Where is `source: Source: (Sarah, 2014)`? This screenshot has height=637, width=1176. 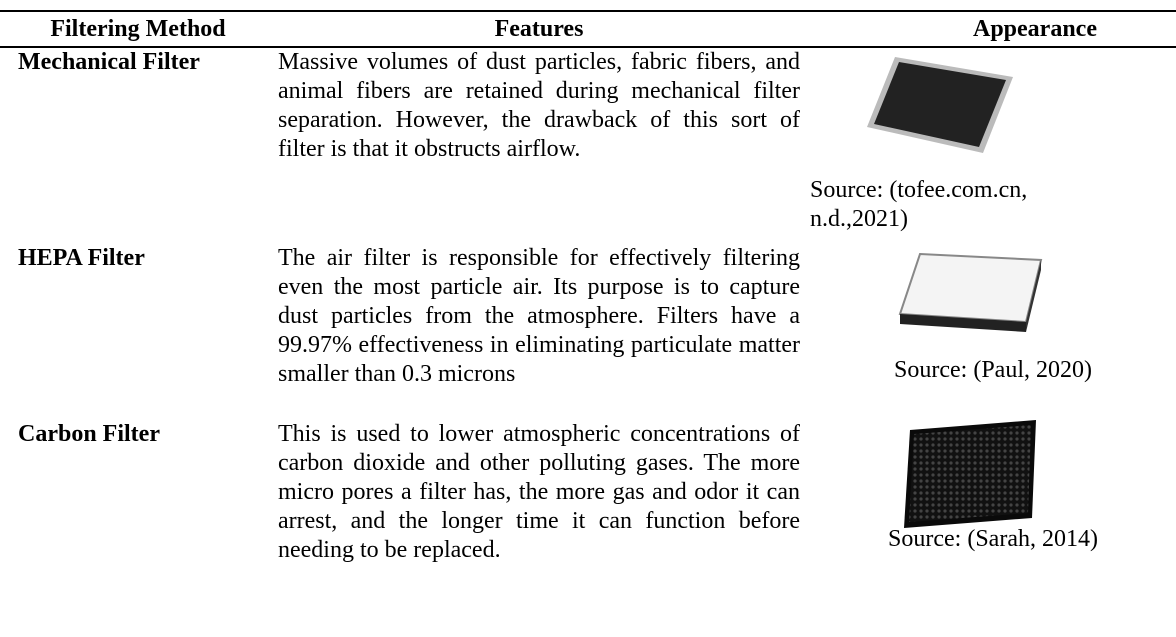 source: Source: (Sarah, 2014) is located at coordinates (993, 539).